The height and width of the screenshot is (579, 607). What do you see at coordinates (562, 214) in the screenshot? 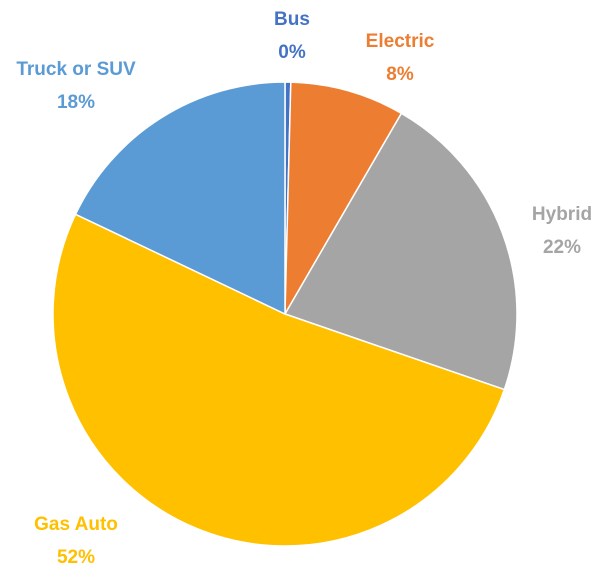
I see `slice-label: Hybrid` at bounding box center [562, 214].